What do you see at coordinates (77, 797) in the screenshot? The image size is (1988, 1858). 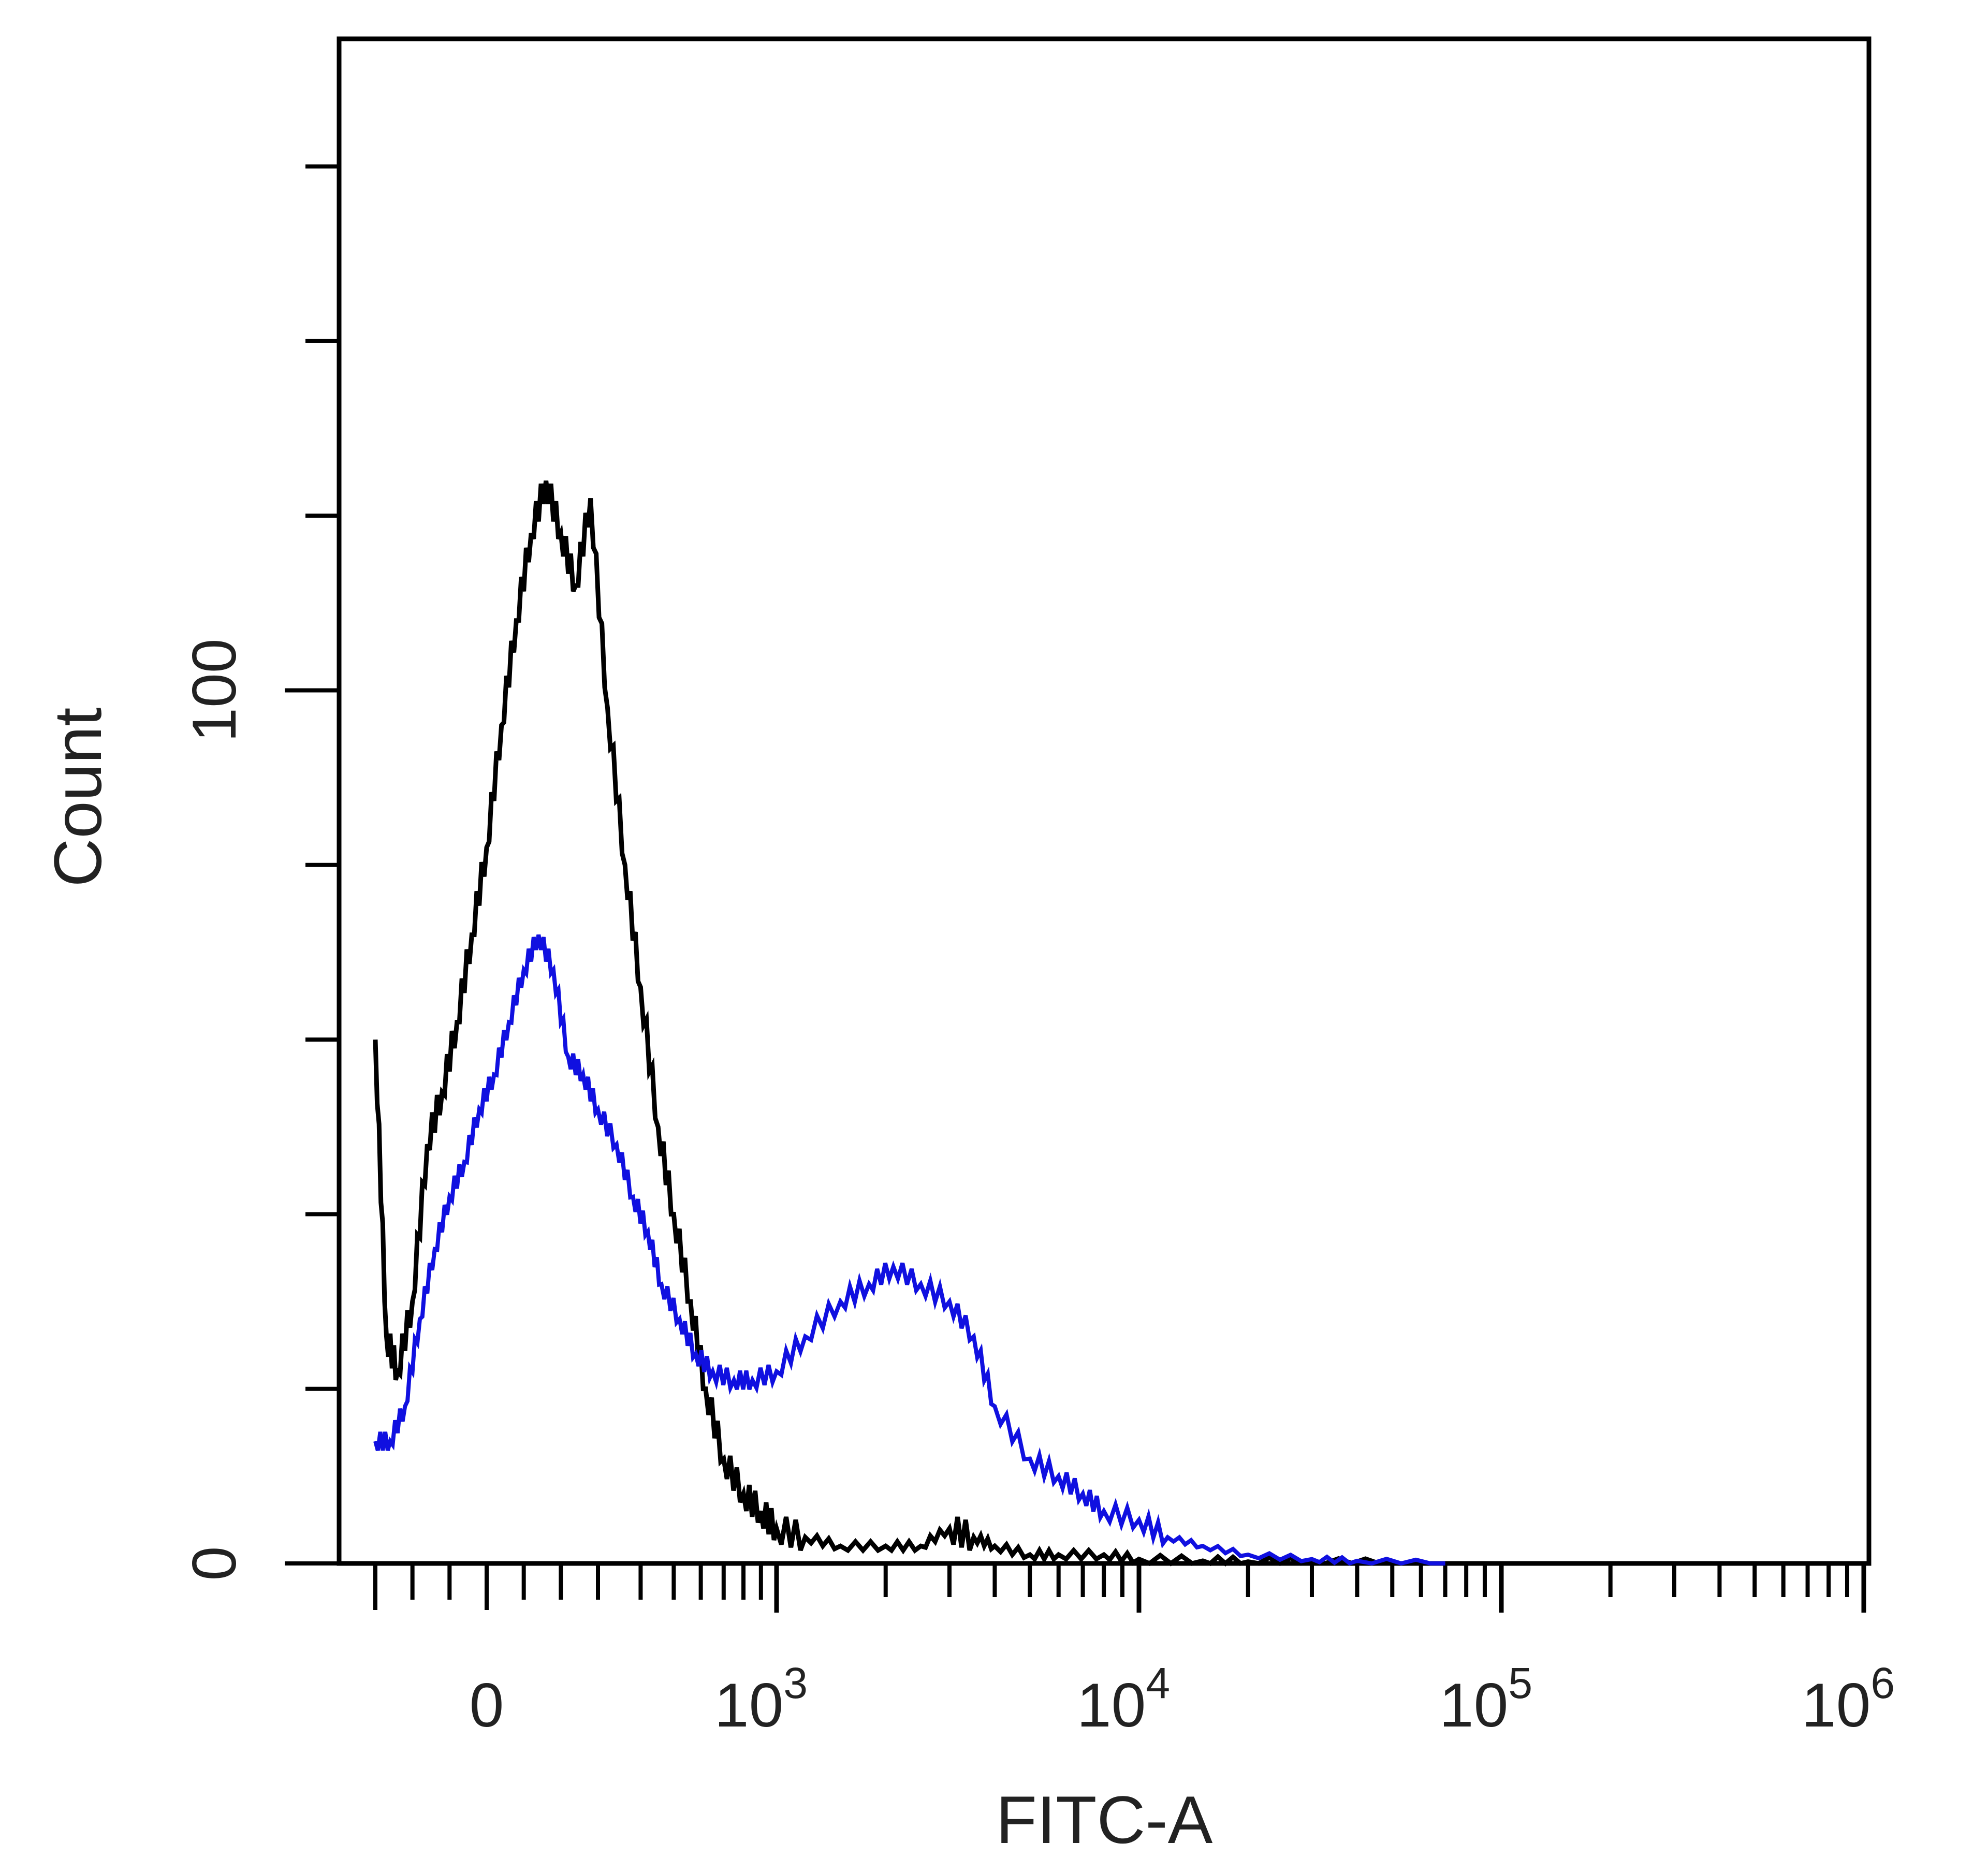 I see `y-axis-label: Count` at bounding box center [77, 797].